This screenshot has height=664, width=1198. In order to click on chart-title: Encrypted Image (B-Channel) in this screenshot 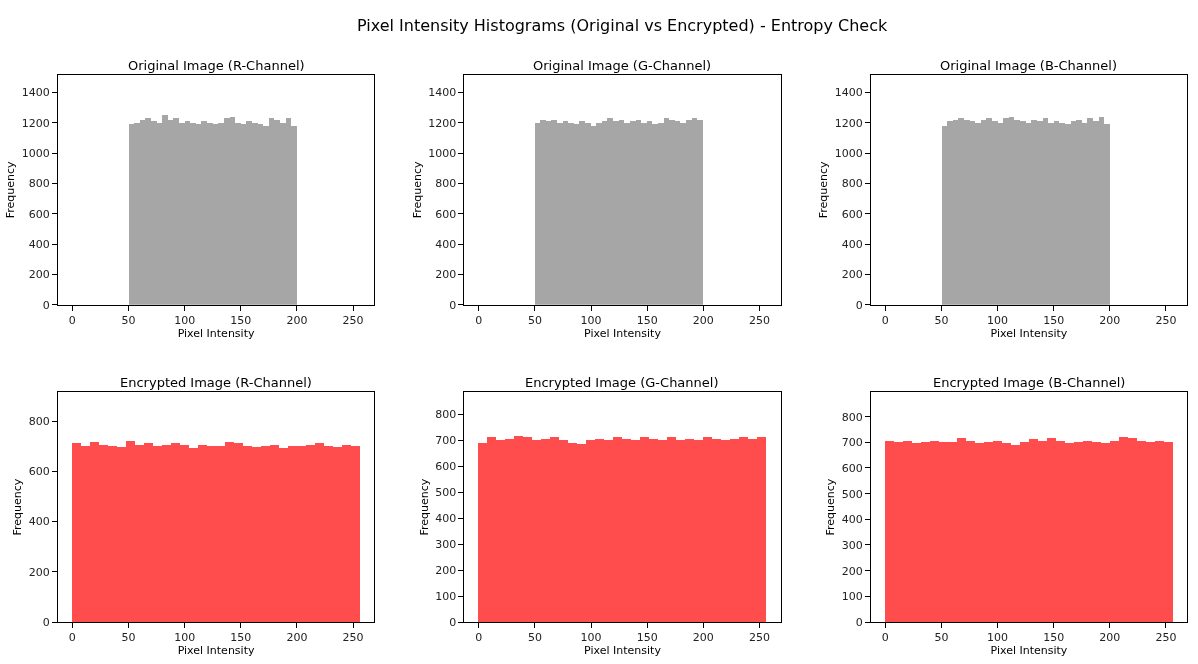, I will do `click(1029, 382)`.